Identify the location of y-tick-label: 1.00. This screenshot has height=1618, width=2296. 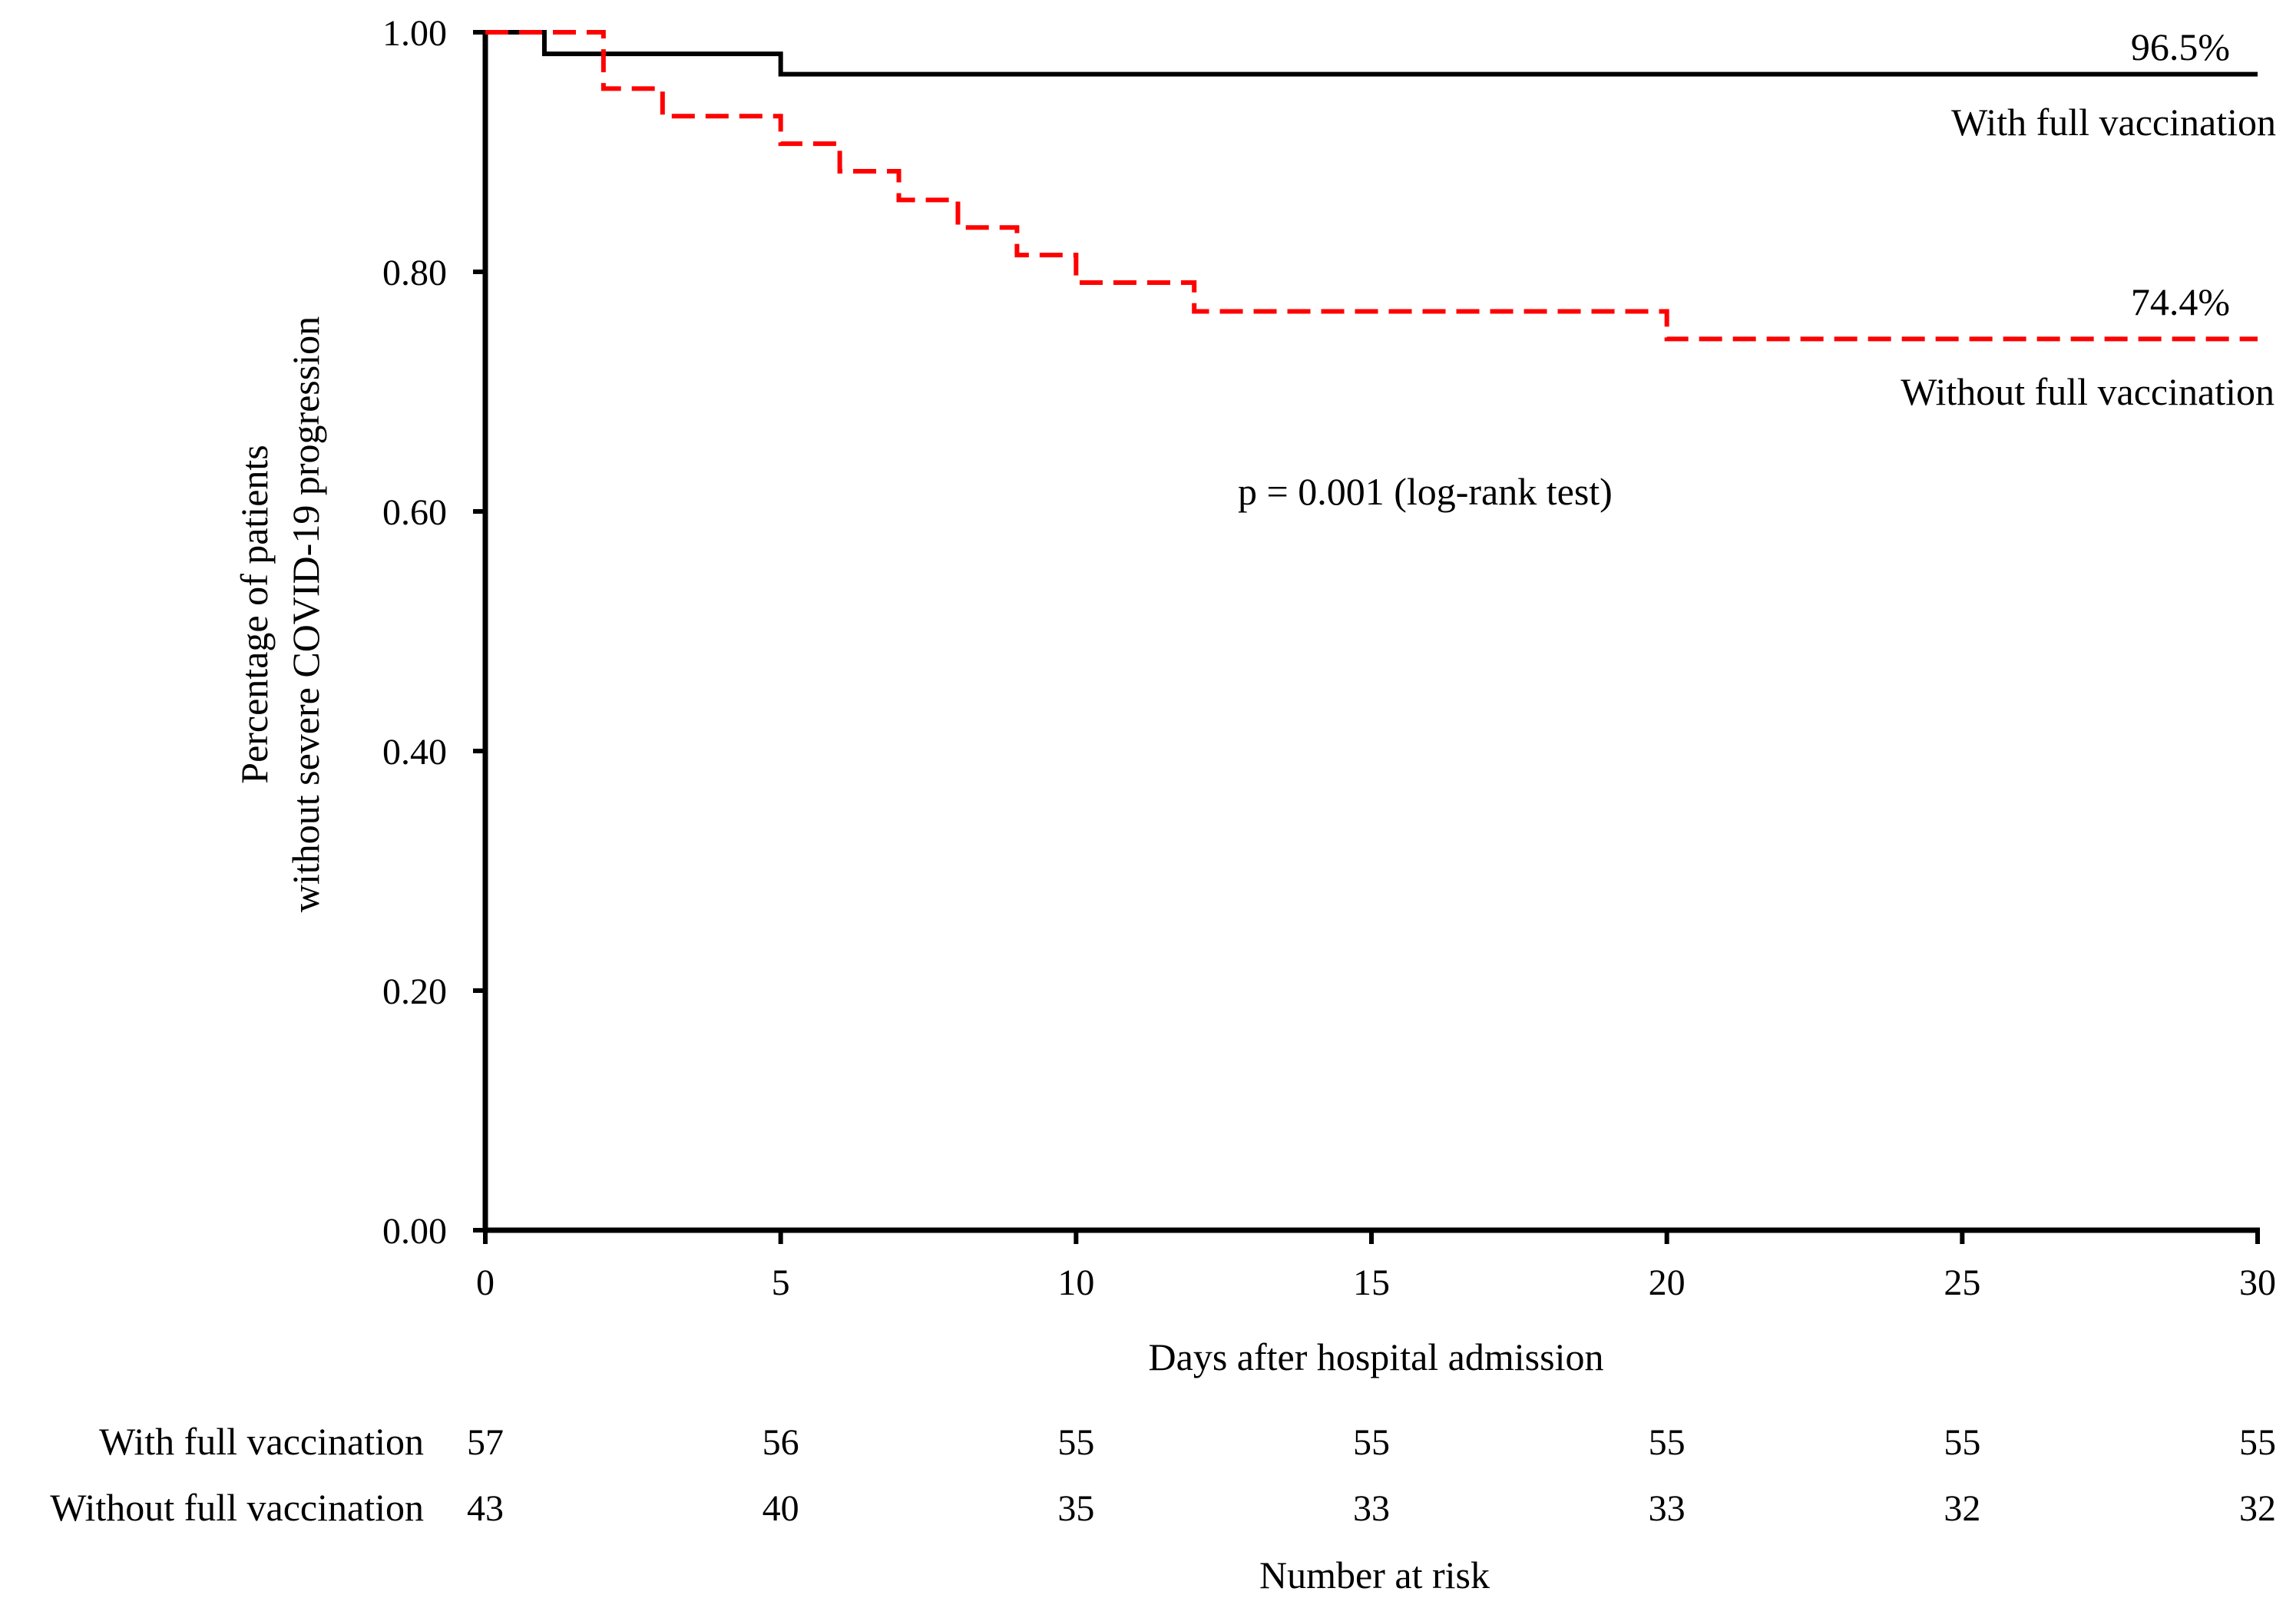
(415, 33).